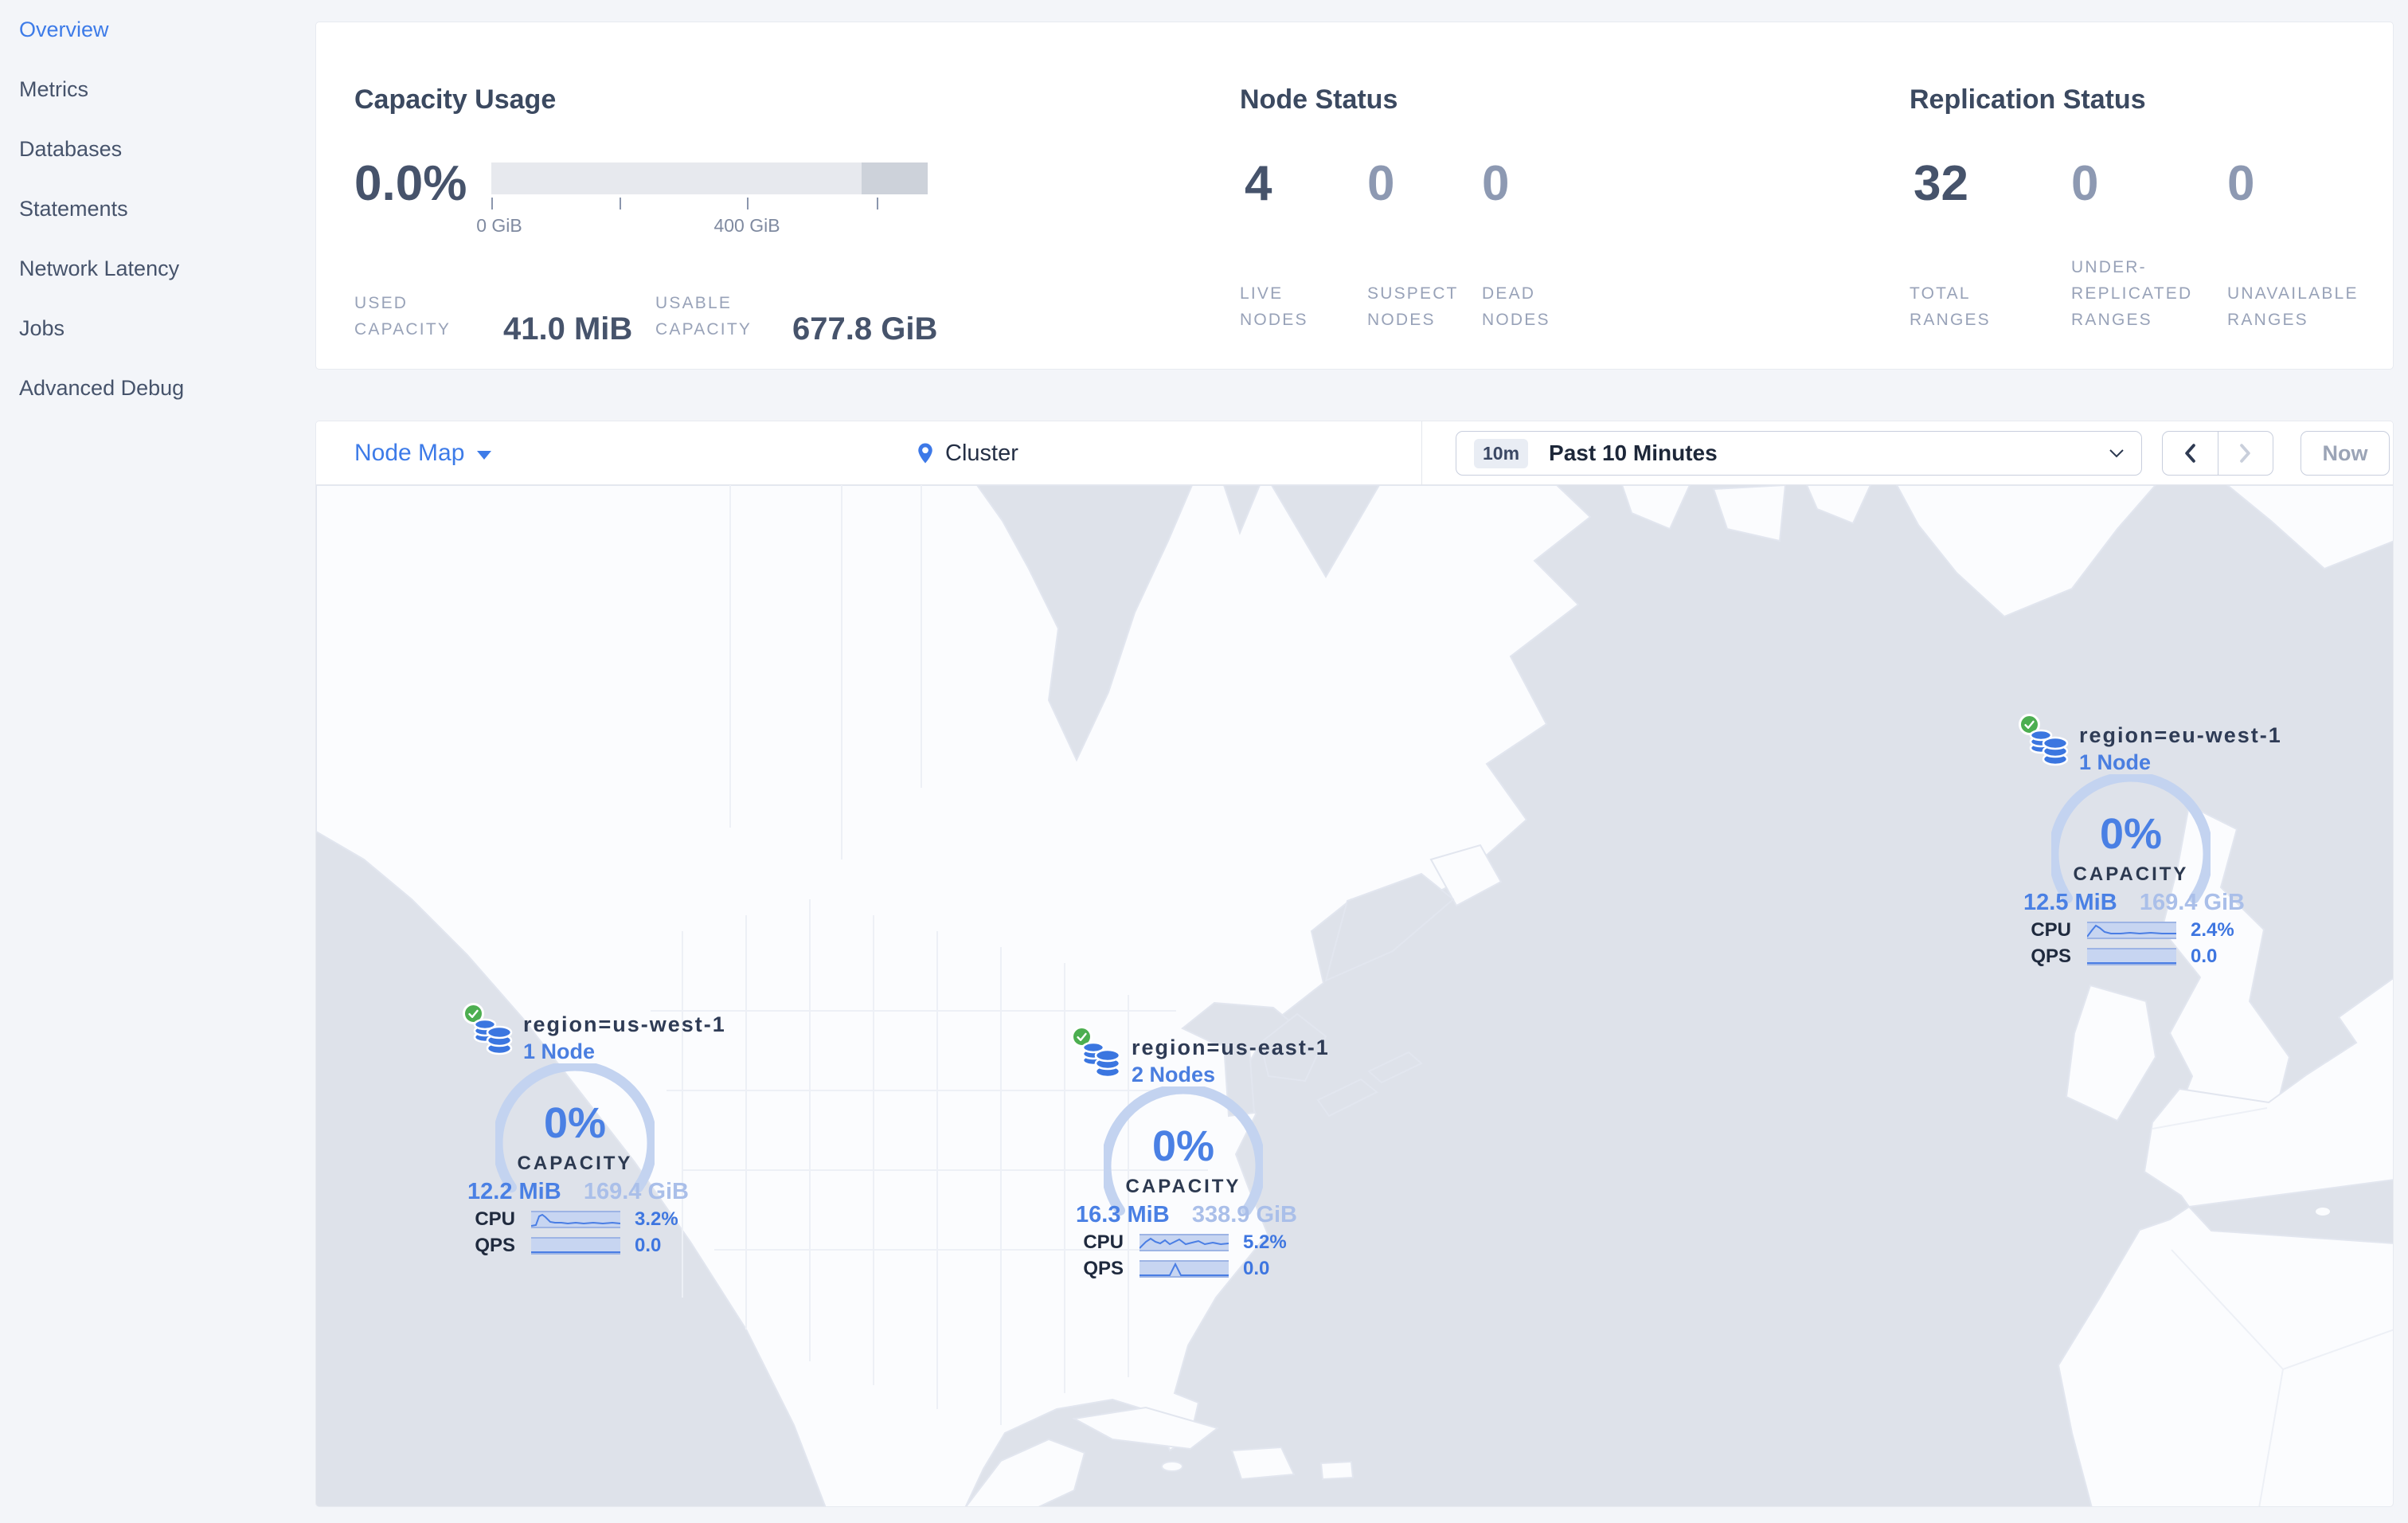  I want to click on region-used-capacity: 16.3 MiB, so click(1123, 1214).